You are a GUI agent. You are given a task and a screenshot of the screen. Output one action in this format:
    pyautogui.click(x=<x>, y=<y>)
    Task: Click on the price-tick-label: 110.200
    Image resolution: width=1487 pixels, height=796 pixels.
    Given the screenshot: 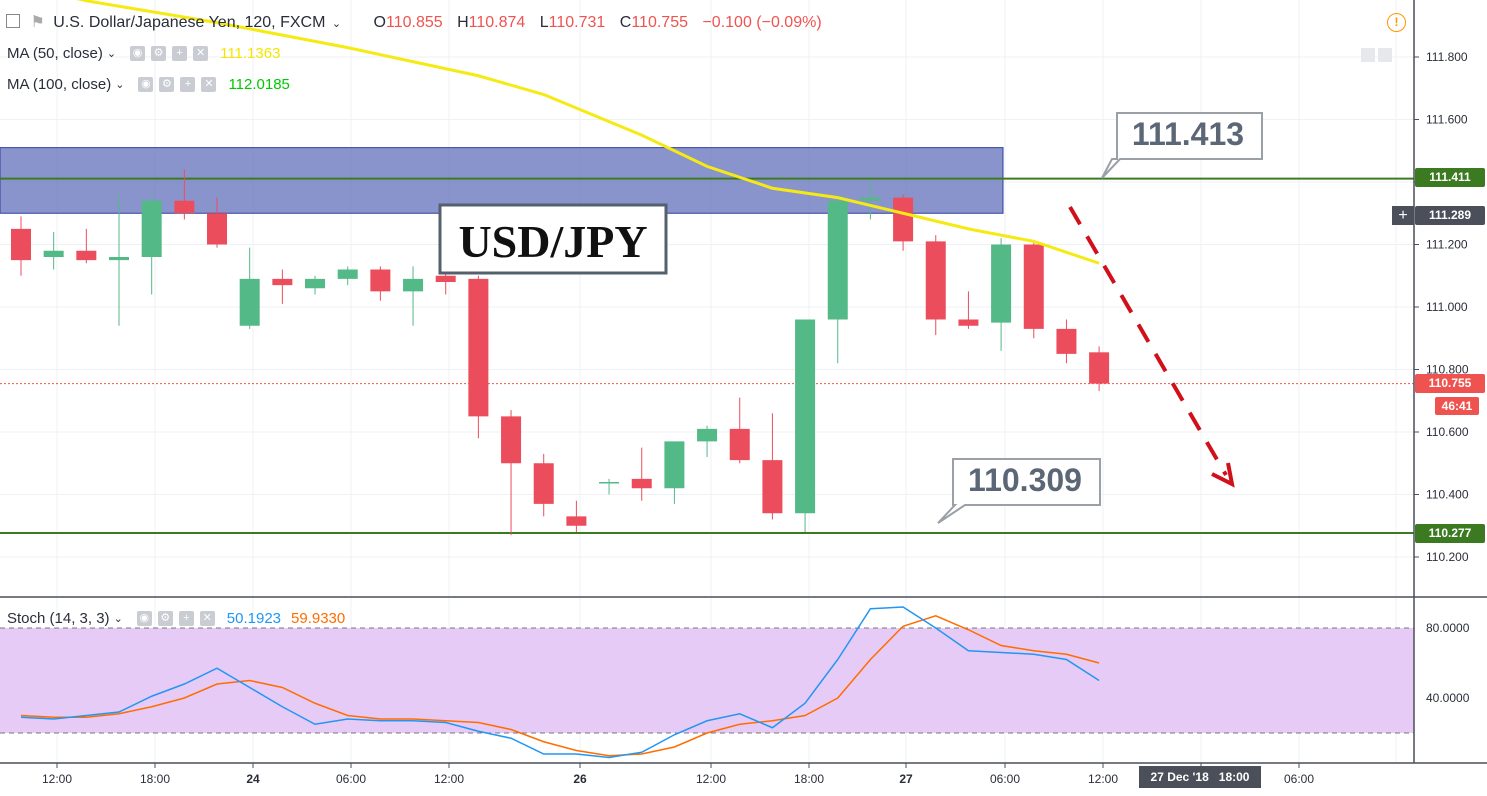 What is the action you would take?
    pyautogui.click(x=1447, y=557)
    